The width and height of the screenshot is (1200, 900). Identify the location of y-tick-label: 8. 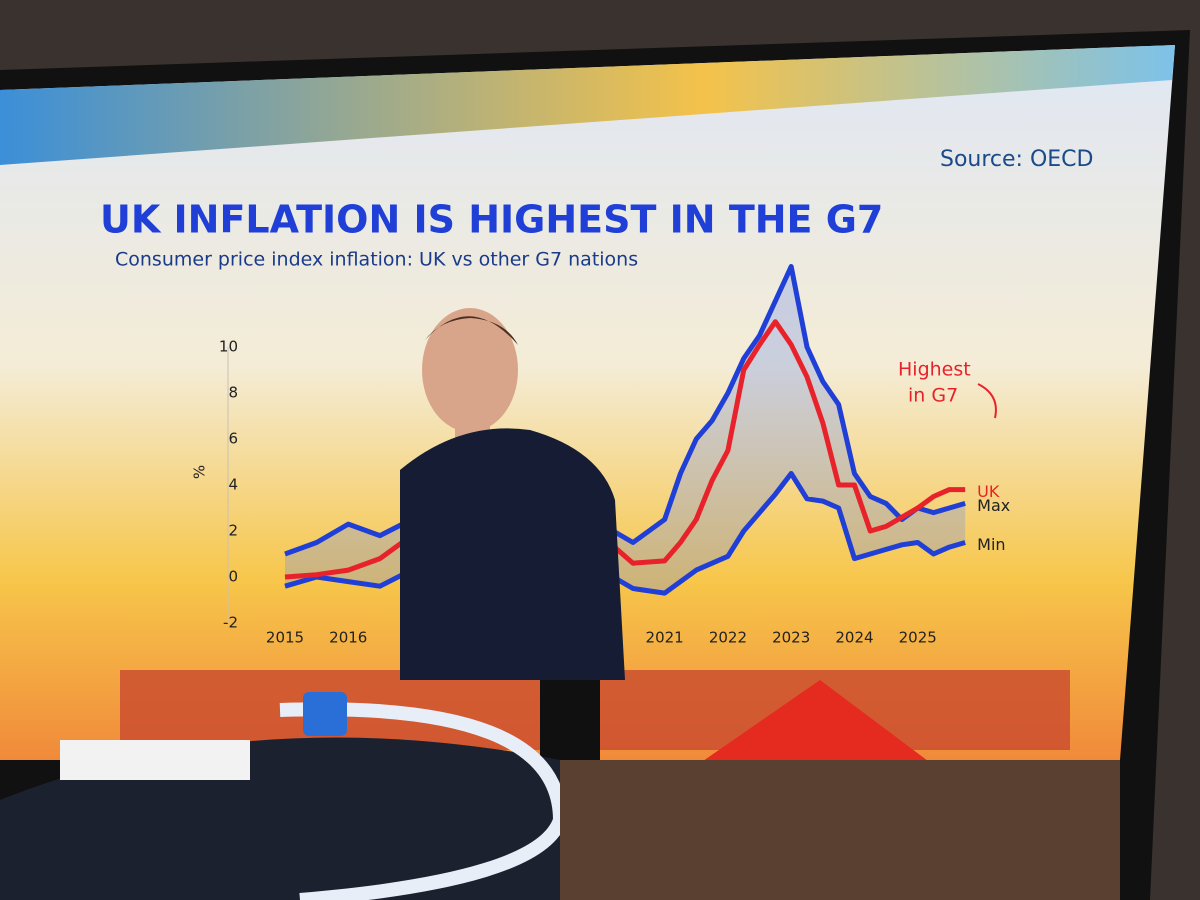
(233, 393).